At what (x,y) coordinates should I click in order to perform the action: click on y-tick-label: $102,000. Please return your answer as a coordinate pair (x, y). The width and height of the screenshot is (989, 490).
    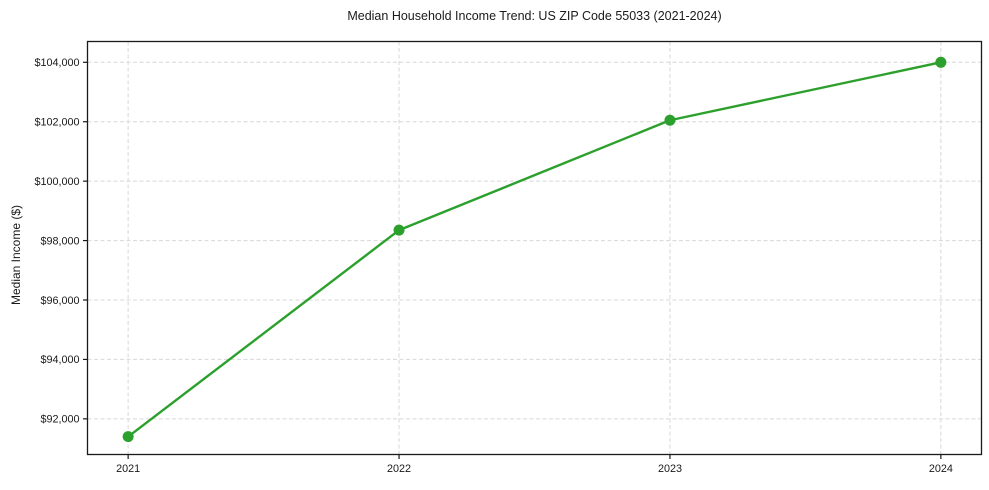
    Looking at the image, I should click on (56, 123).